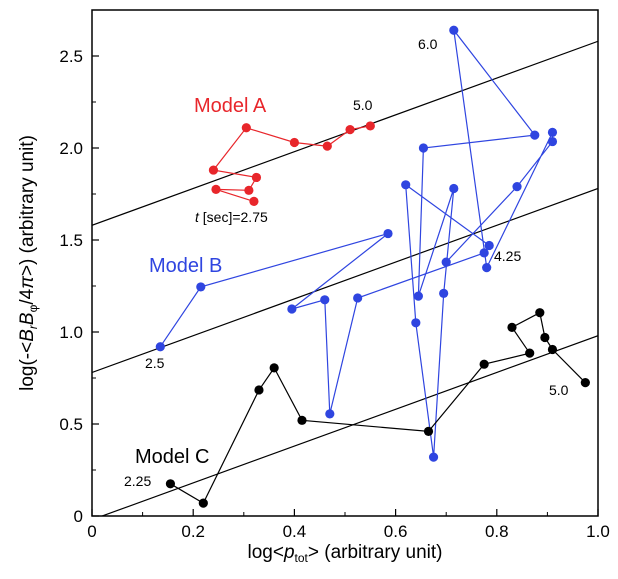  What do you see at coordinates (137, 481) in the screenshot?
I see `time-annotation: 2.25` at bounding box center [137, 481].